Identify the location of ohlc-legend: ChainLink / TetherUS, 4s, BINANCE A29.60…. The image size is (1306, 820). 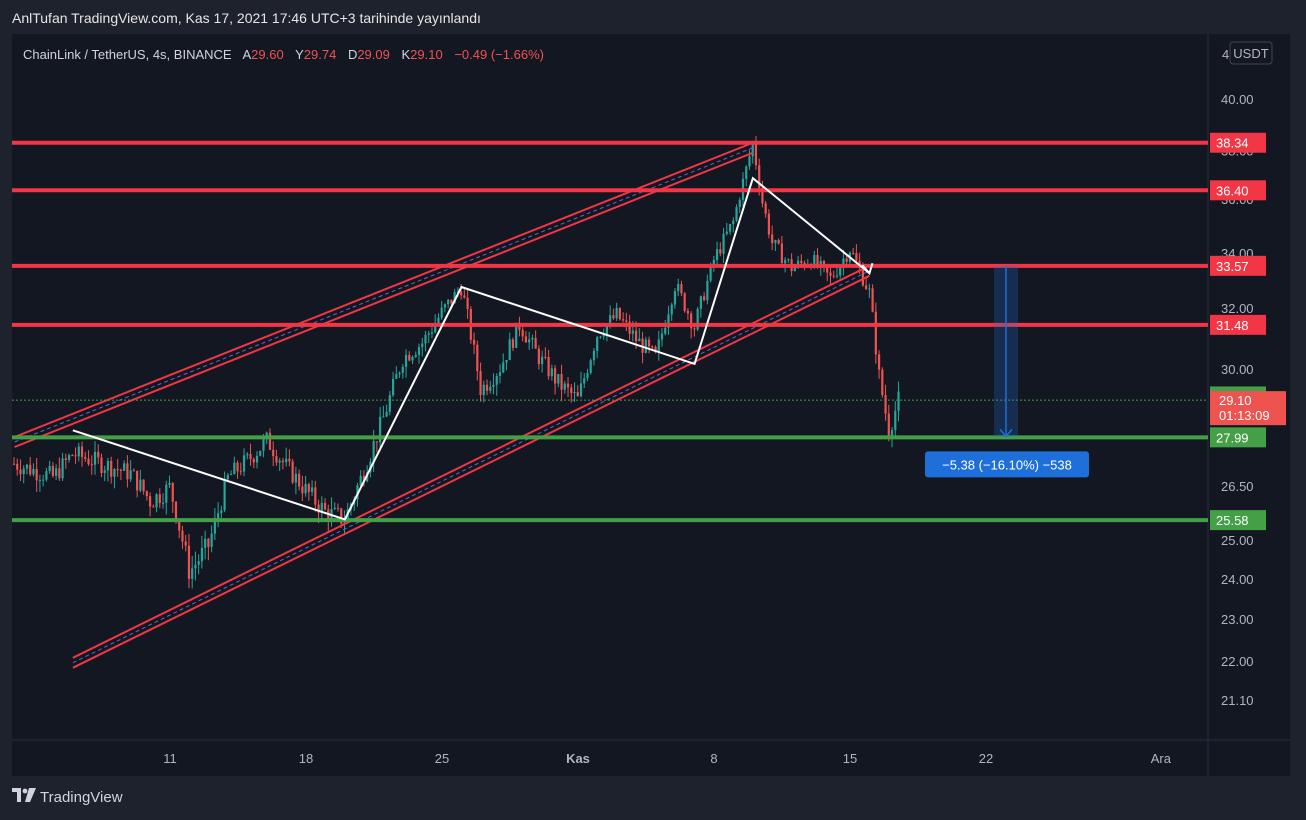
(283, 54).